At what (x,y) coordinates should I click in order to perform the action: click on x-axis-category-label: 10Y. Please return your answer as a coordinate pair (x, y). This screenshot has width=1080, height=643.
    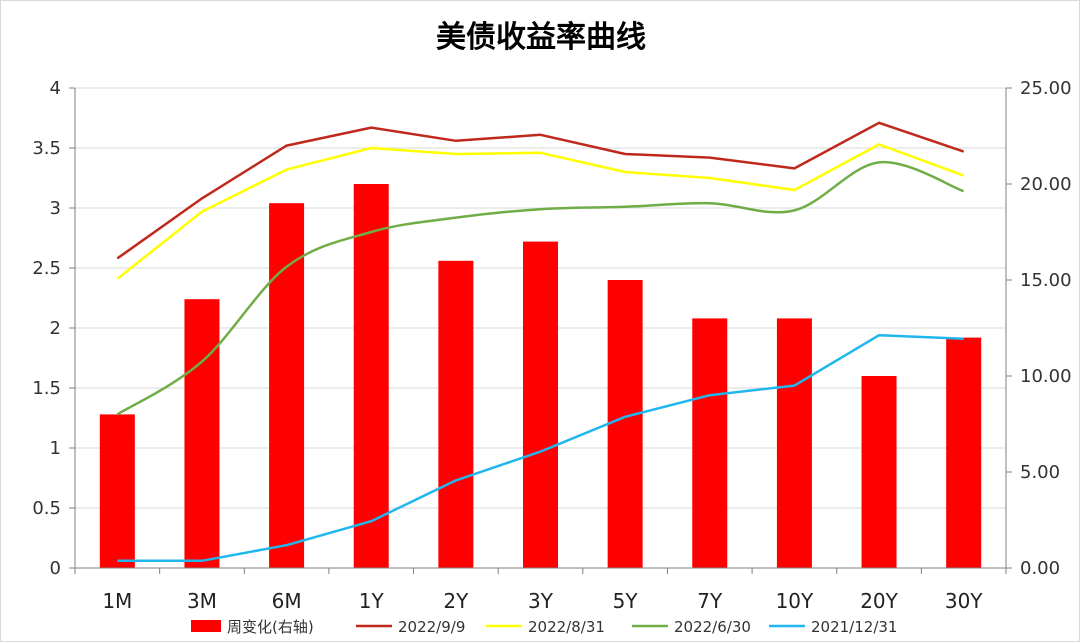
    Looking at the image, I should click on (795, 601).